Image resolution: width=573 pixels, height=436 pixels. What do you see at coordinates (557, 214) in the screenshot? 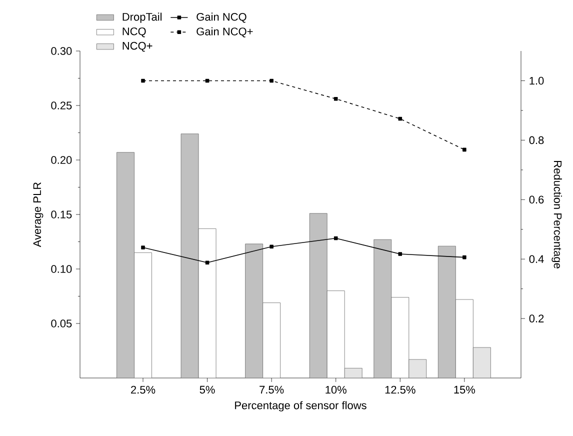
I see `y2-axis-title: Reduction Percentage` at bounding box center [557, 214].